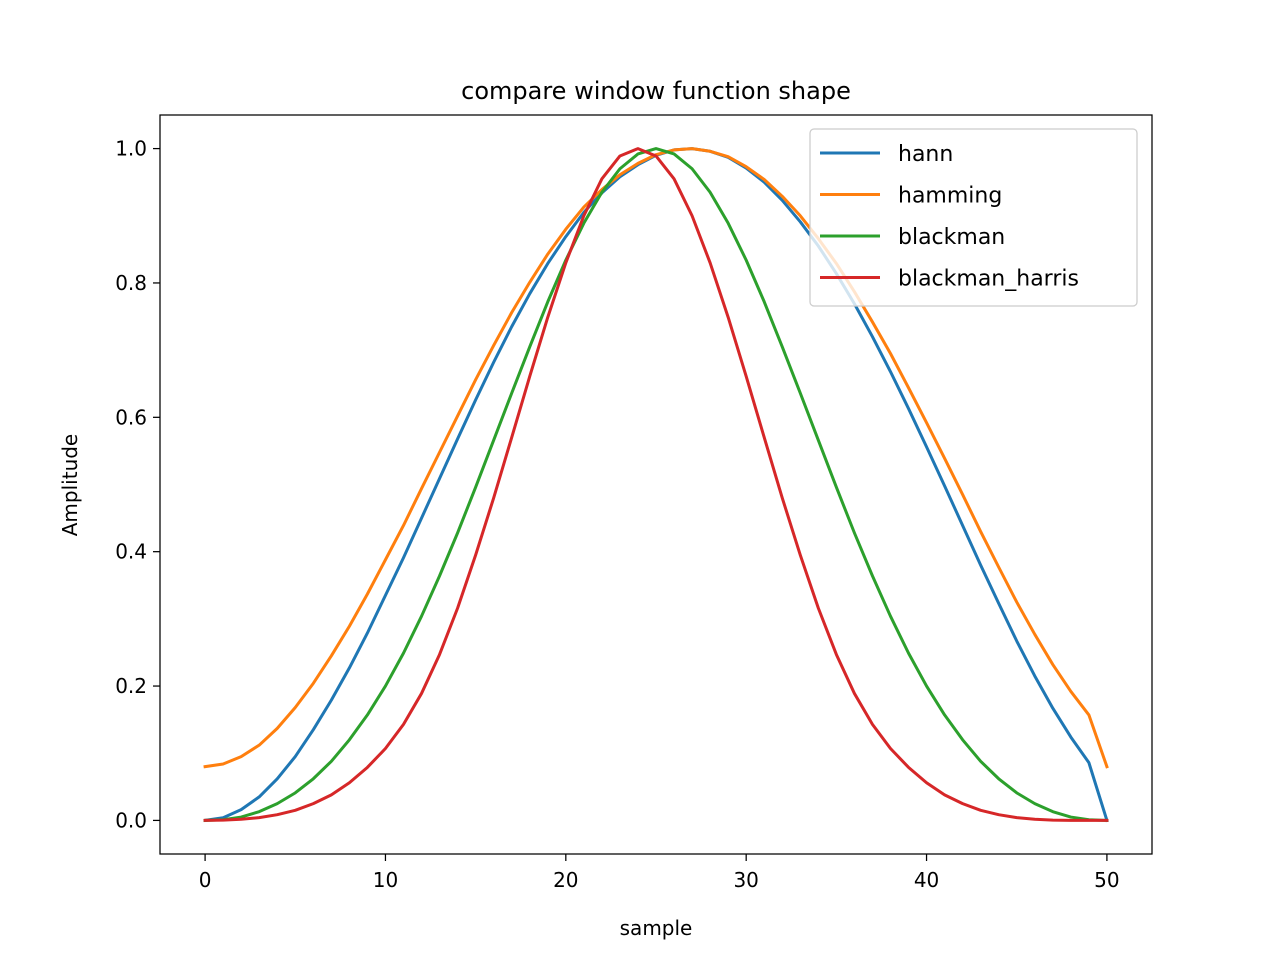  I want to click on legend-label-hann: hann, so click(925, 154).